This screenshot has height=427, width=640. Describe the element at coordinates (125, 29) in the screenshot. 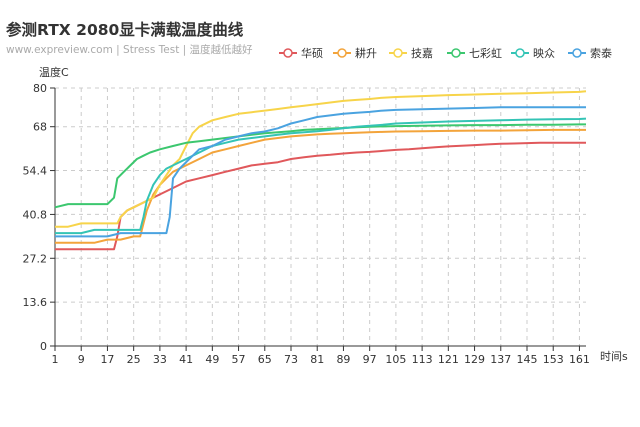

I see `chart-title: 参测RTX 2080显卡满载温度曲线` at that location.